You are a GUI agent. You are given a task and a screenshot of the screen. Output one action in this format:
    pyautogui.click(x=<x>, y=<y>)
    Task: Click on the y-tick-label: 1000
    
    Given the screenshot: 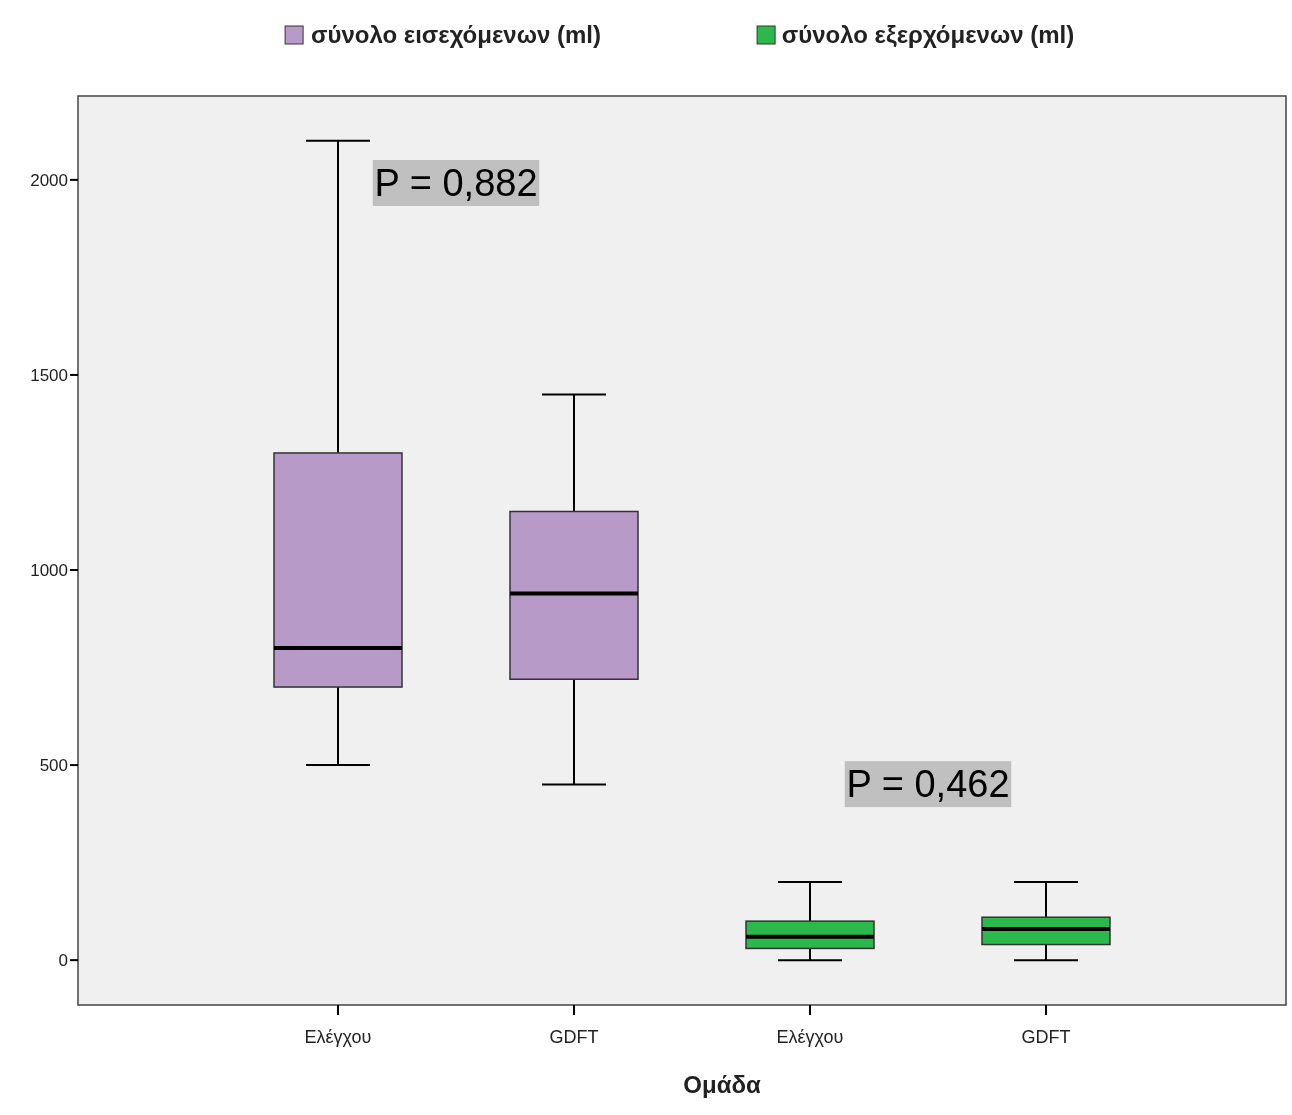 What is the action you would take?
    pyautogui.click(x=49, y=571)
    